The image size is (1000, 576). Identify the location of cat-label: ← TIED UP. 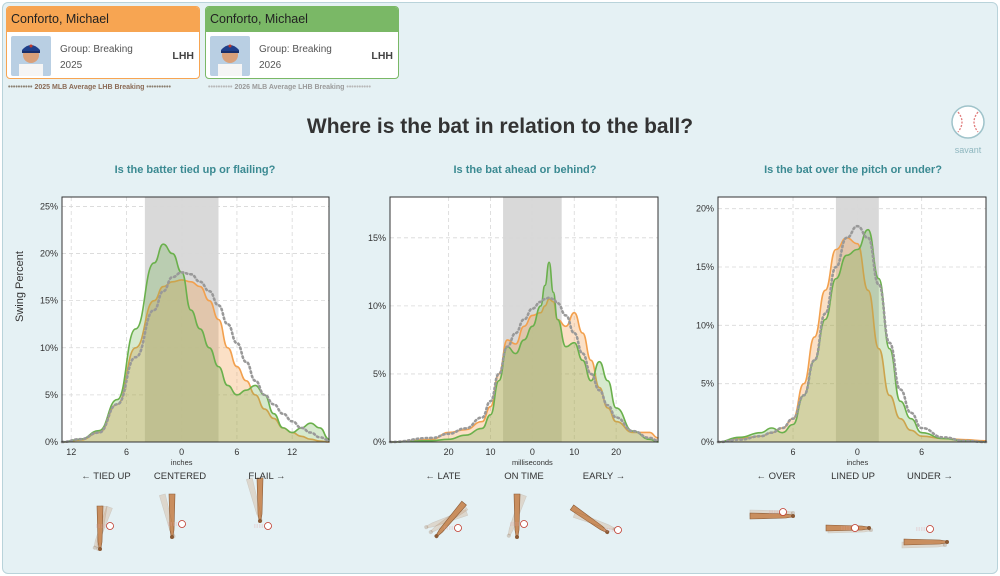
(106, 476).